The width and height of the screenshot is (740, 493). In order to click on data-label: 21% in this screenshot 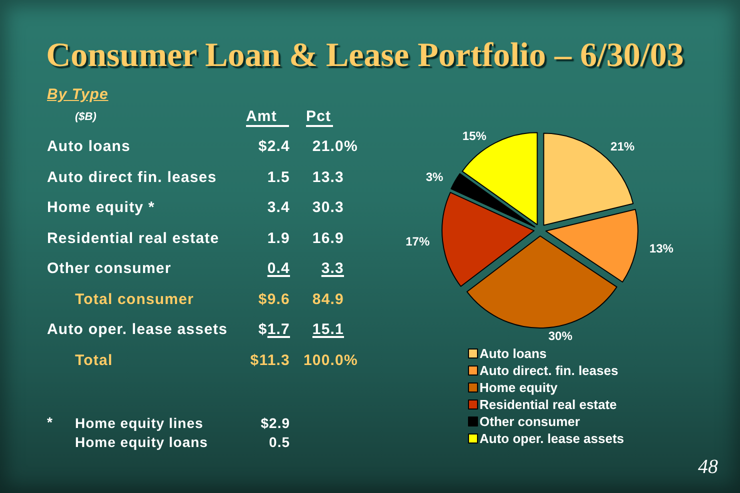, I will do `click(622, 147)`.